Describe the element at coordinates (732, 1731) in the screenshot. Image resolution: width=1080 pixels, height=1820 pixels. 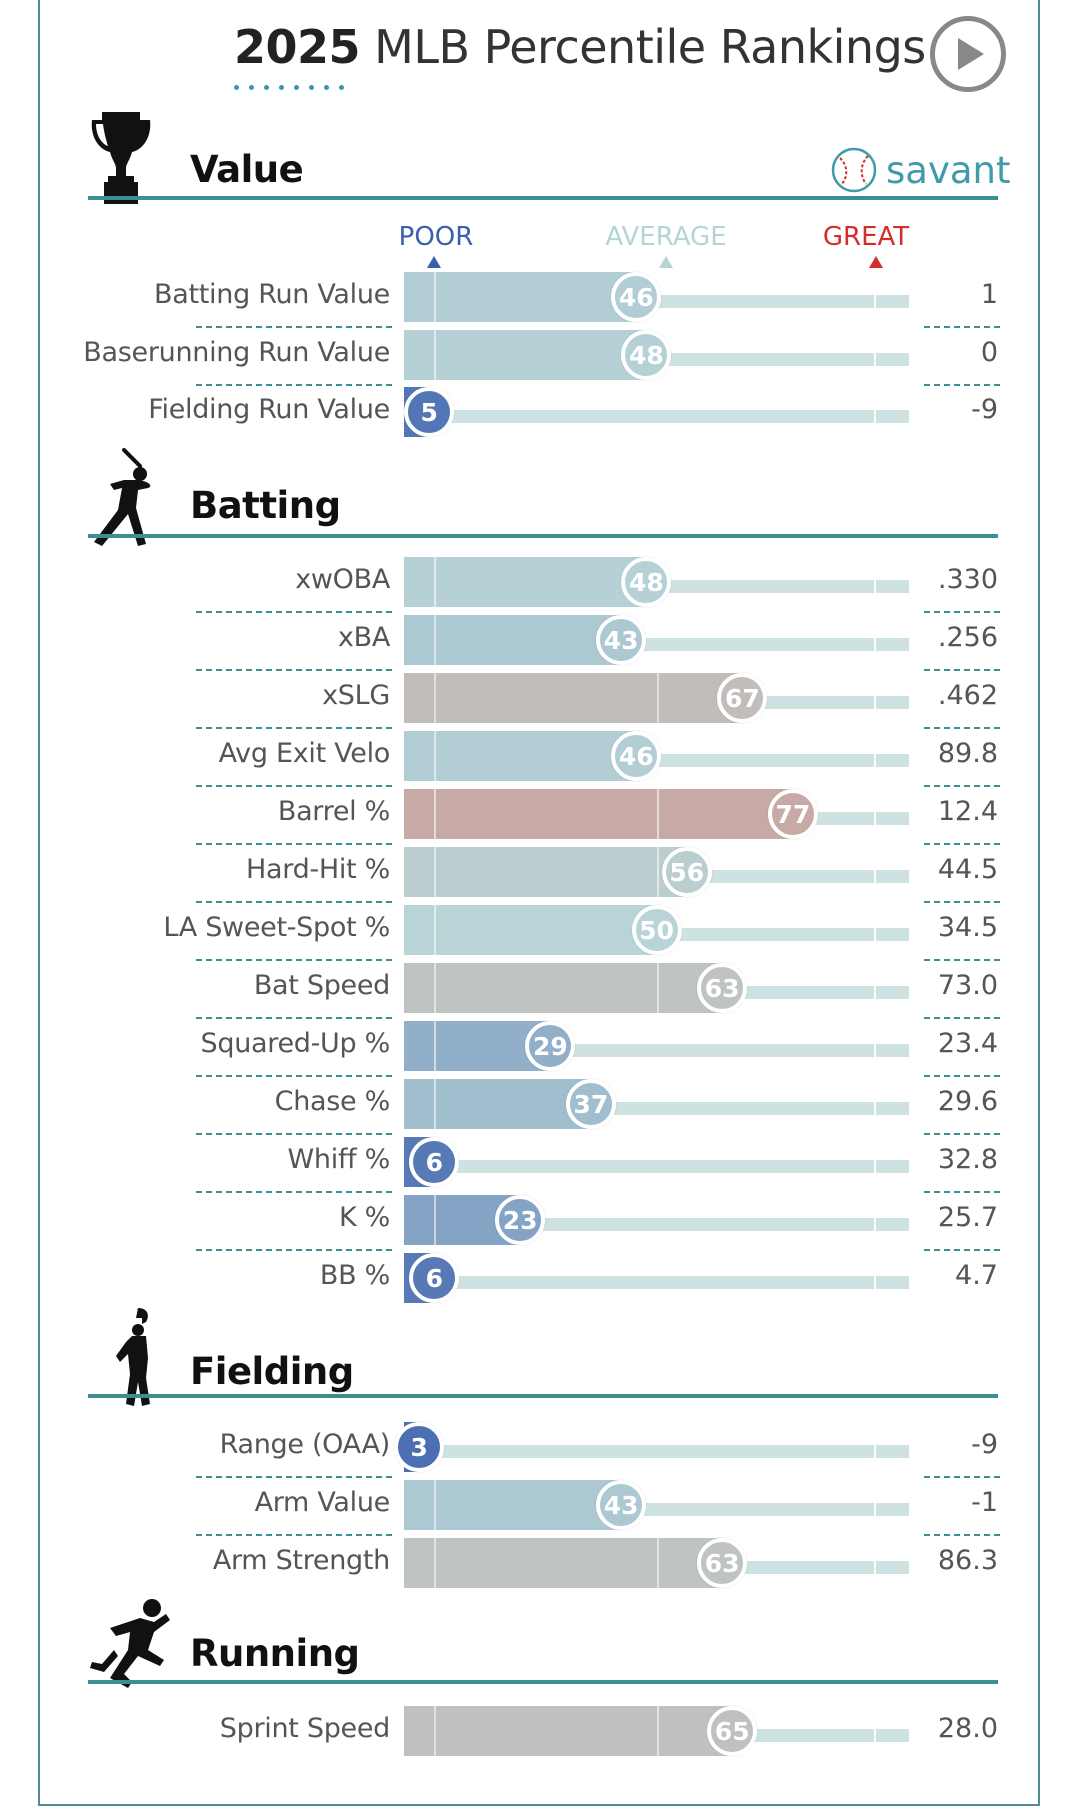
I see `percentile-badge: 65` at that location.